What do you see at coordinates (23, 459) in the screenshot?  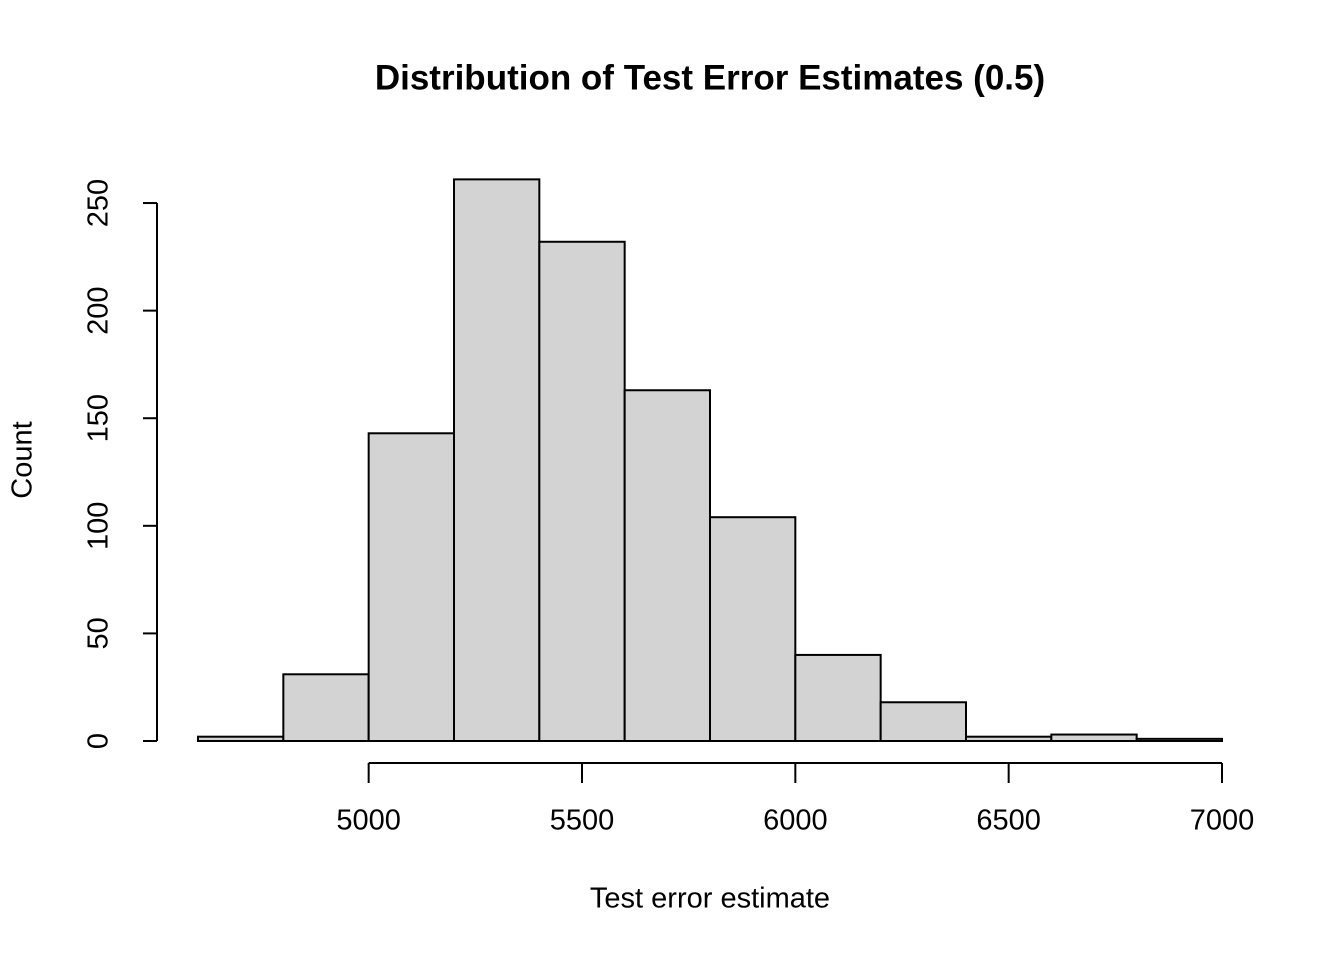 I see `y-axis-label: Count` at bounding box center [23, 459].